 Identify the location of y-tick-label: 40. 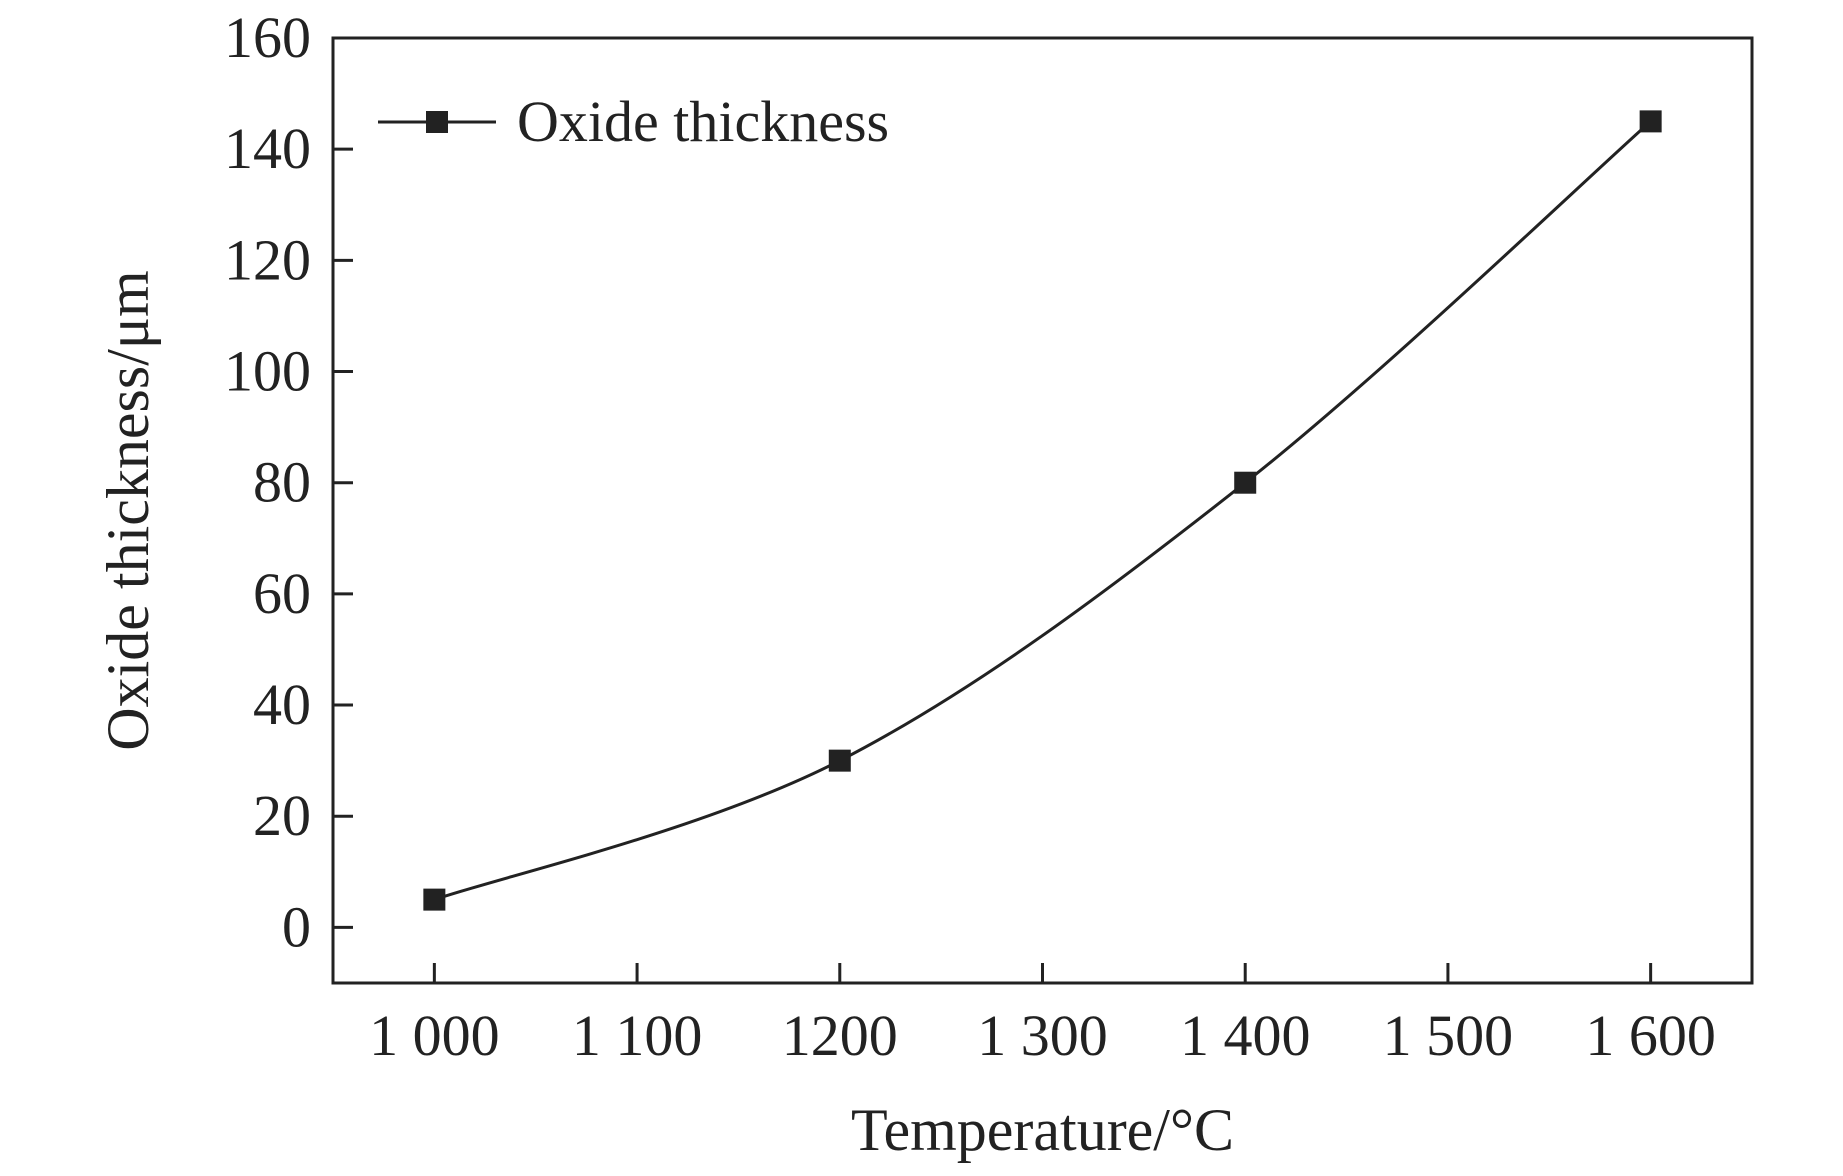
(282, 704).